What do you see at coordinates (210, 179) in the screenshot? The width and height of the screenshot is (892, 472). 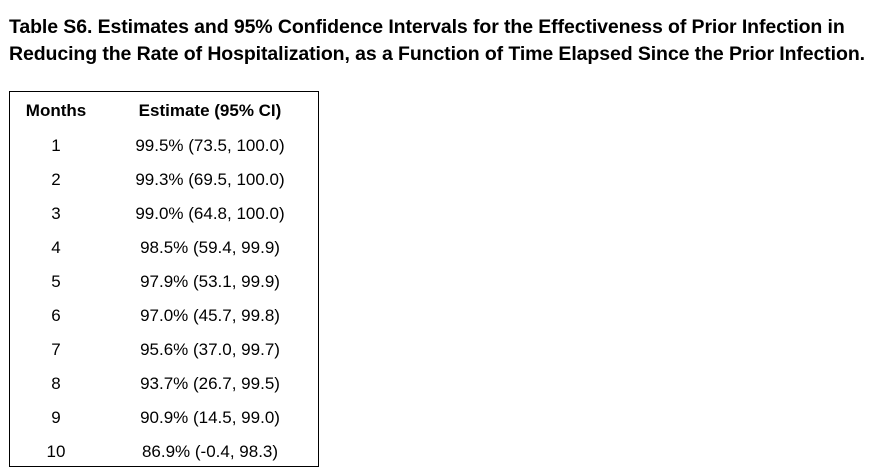 I see `estimate-cell: 99.3% (69.5, 100.0)` at bounding box center [210, 179].